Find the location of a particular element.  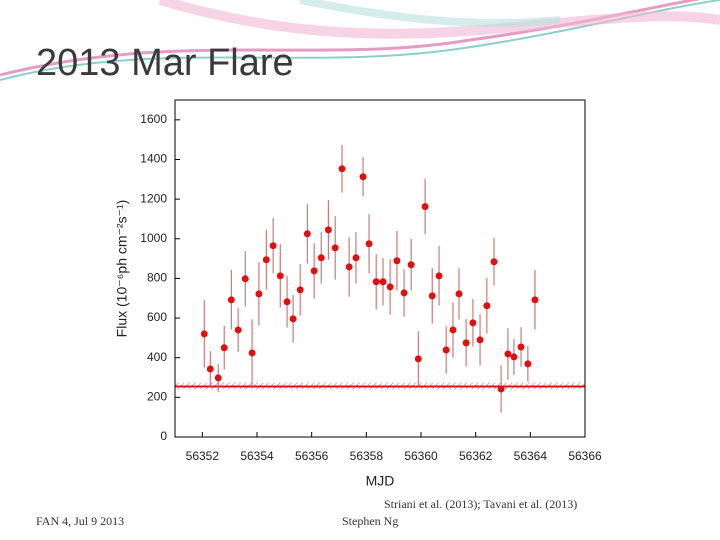

y-tick-label: 1400 is located at coordinates (153, 159).